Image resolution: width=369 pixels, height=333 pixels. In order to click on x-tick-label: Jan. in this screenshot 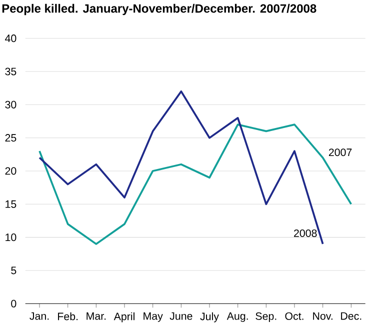, I will do `click(39, 316)`.